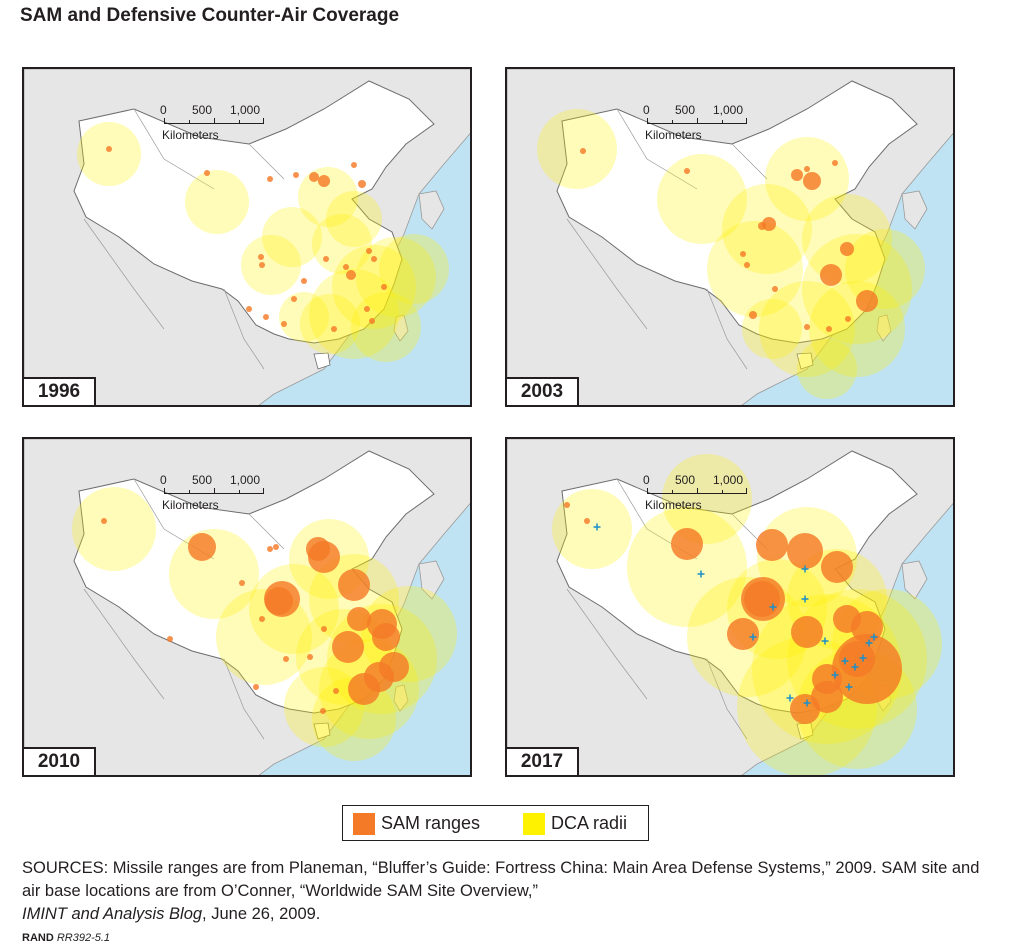 The image size is (1018, 952). I want to click on figure-credit: RAND RR392-5.1, so click(66, 938).